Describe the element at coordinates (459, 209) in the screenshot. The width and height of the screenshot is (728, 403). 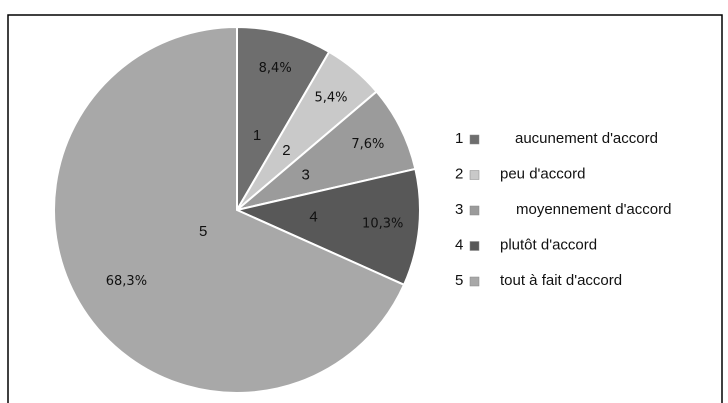
I see `legend-number: 3` at that location.